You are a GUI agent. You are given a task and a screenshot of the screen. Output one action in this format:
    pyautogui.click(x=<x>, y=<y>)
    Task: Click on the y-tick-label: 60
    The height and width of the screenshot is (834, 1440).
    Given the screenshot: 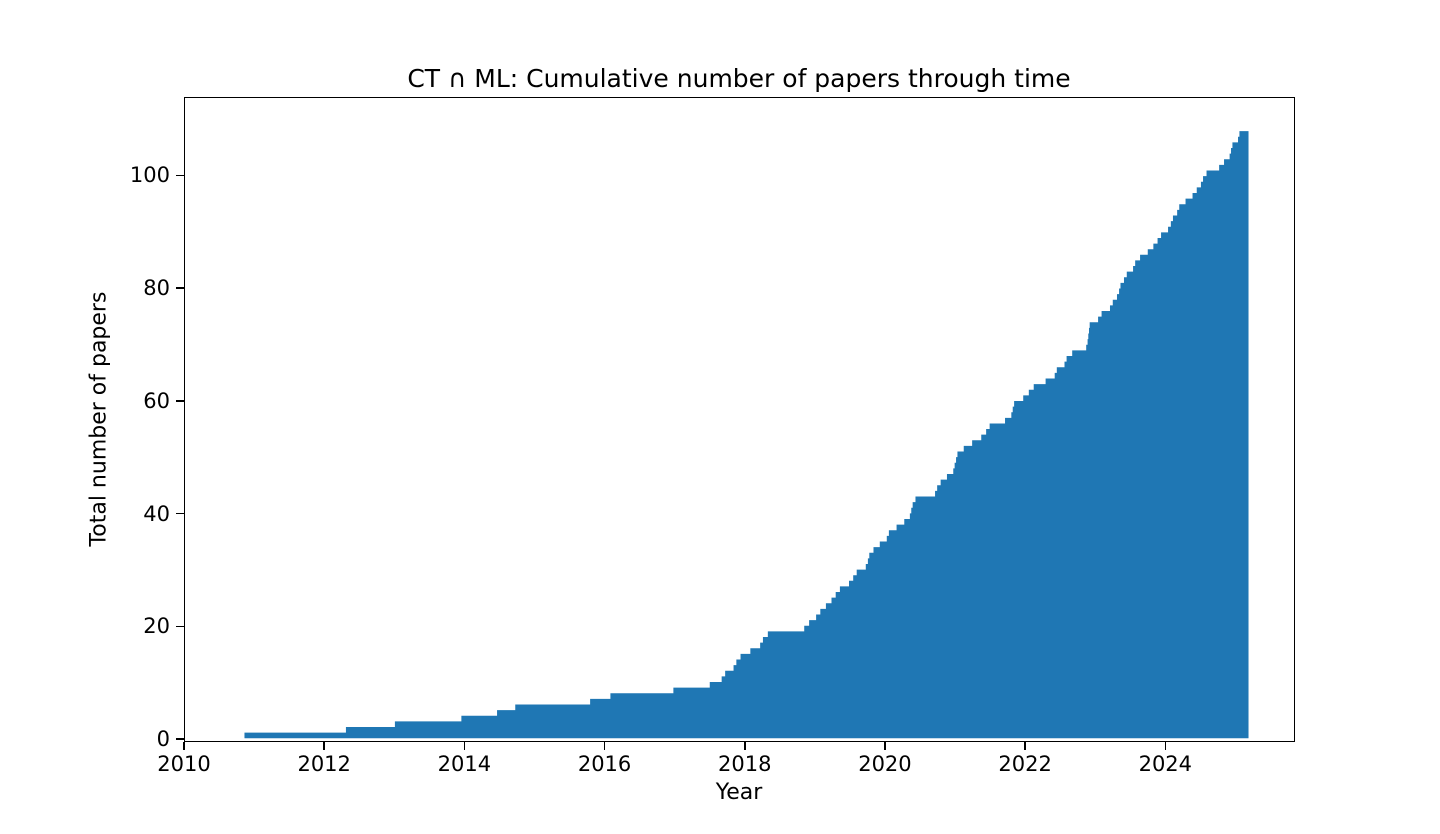 What is the action you would take?
    pyautogui.click(x=156, y=400)
    